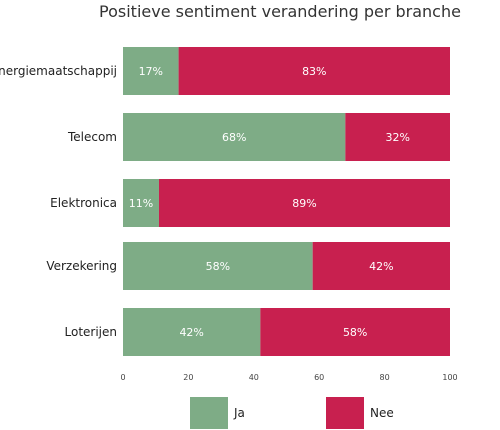 The image size is (500, 430). I want to click on legend-swatch-nee, so click(345, 413).